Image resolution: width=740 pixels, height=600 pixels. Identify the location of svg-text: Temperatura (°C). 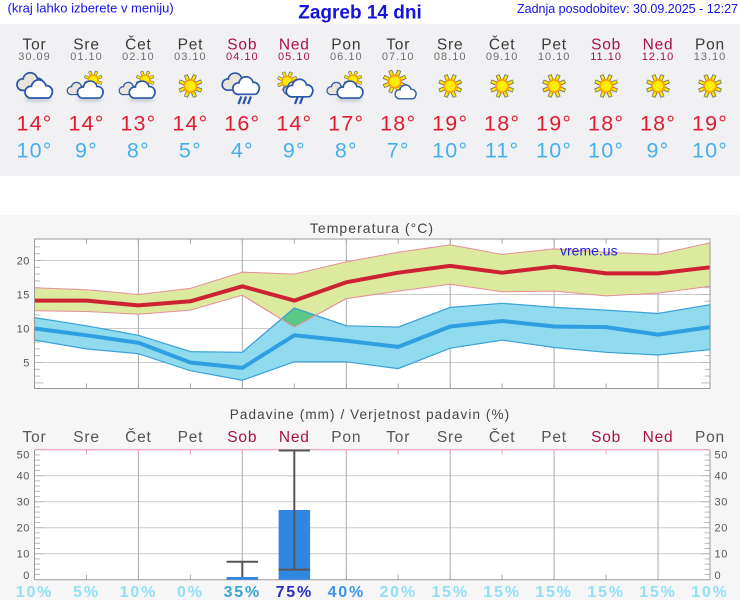
(372, 228).